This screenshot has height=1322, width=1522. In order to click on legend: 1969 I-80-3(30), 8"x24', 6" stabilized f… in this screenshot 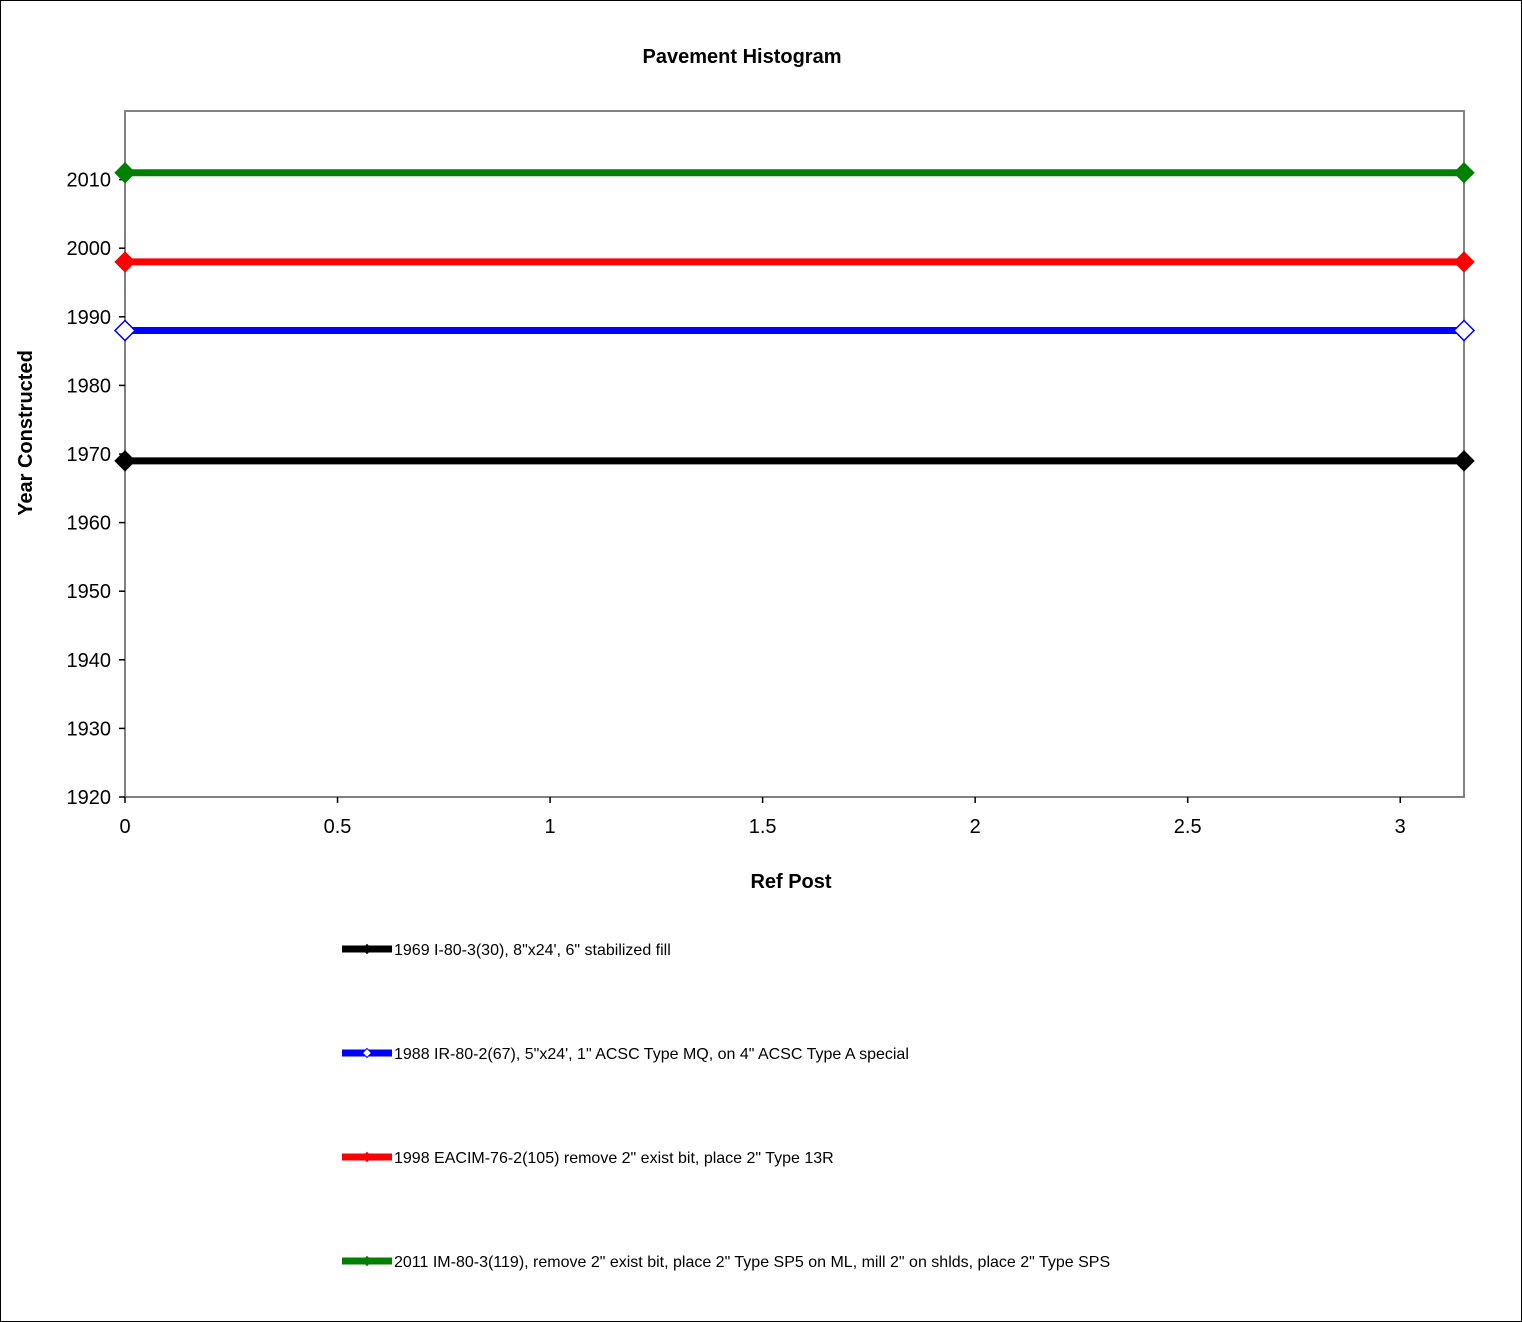, I will do `click(726, 1106)`.